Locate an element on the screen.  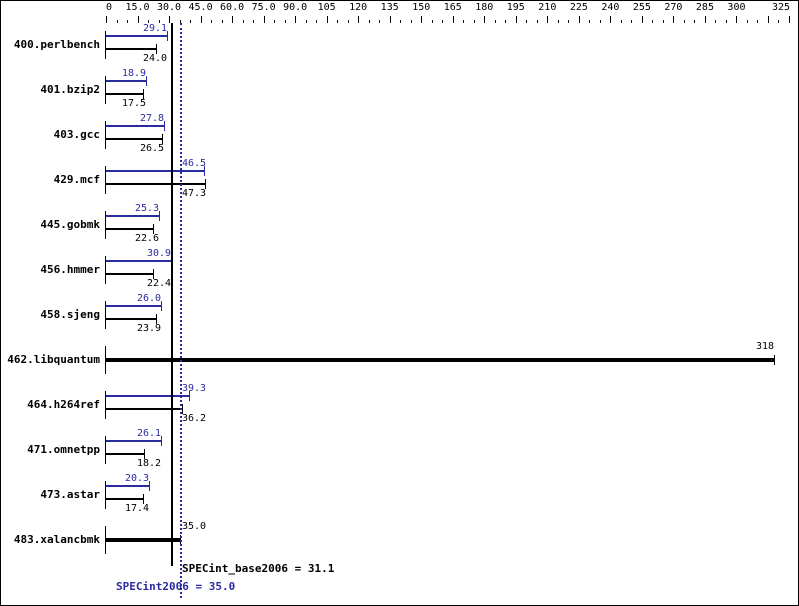
benchmark-label: 462.libquantum is located at coordinates (53, 359).